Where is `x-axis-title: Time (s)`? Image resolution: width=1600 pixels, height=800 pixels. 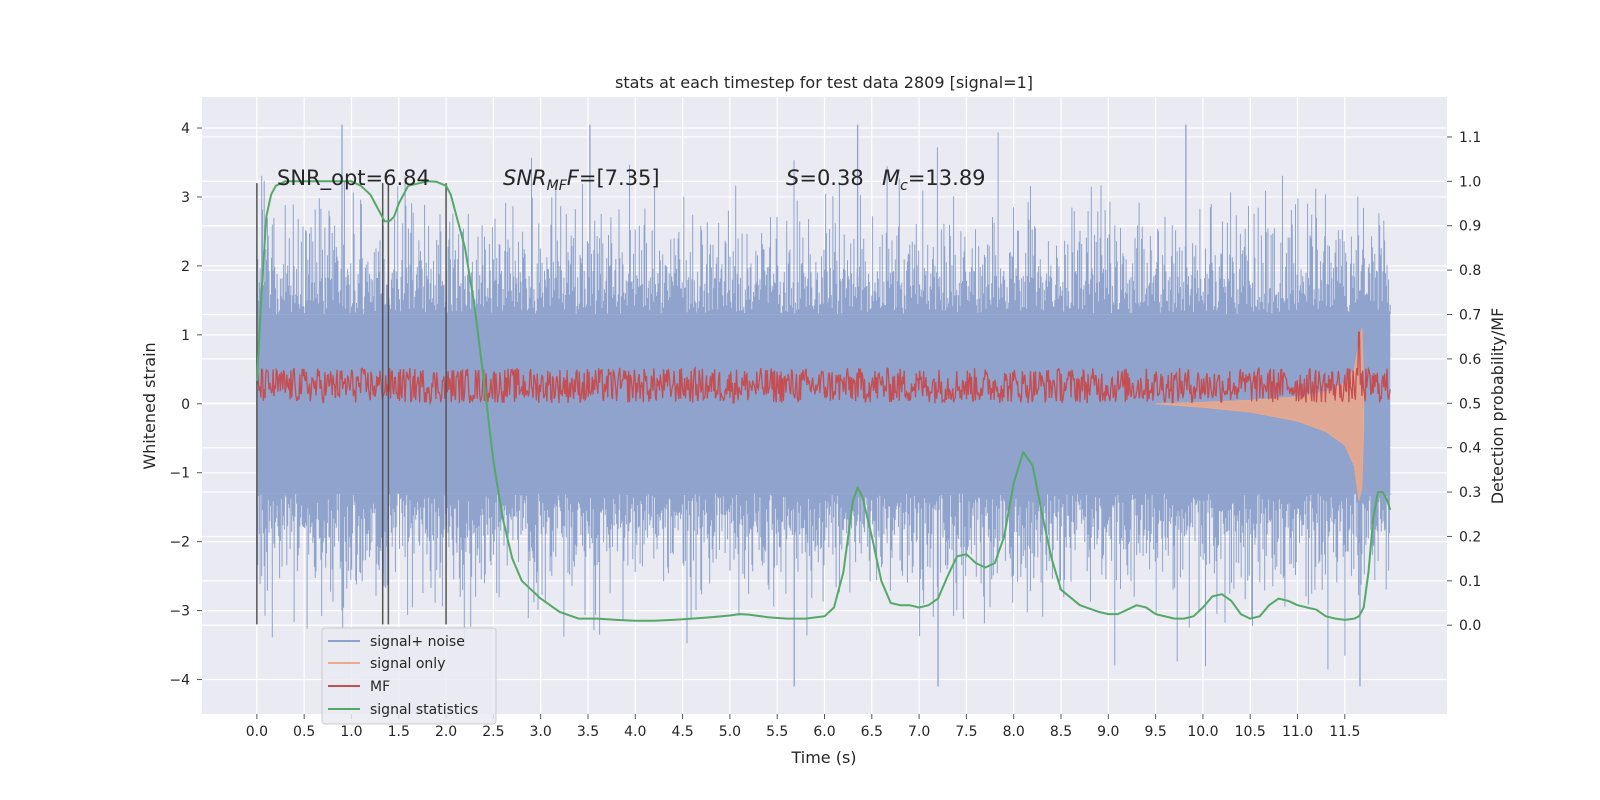 x-axis-title: Time (s) is located at coordinates (823, 757).